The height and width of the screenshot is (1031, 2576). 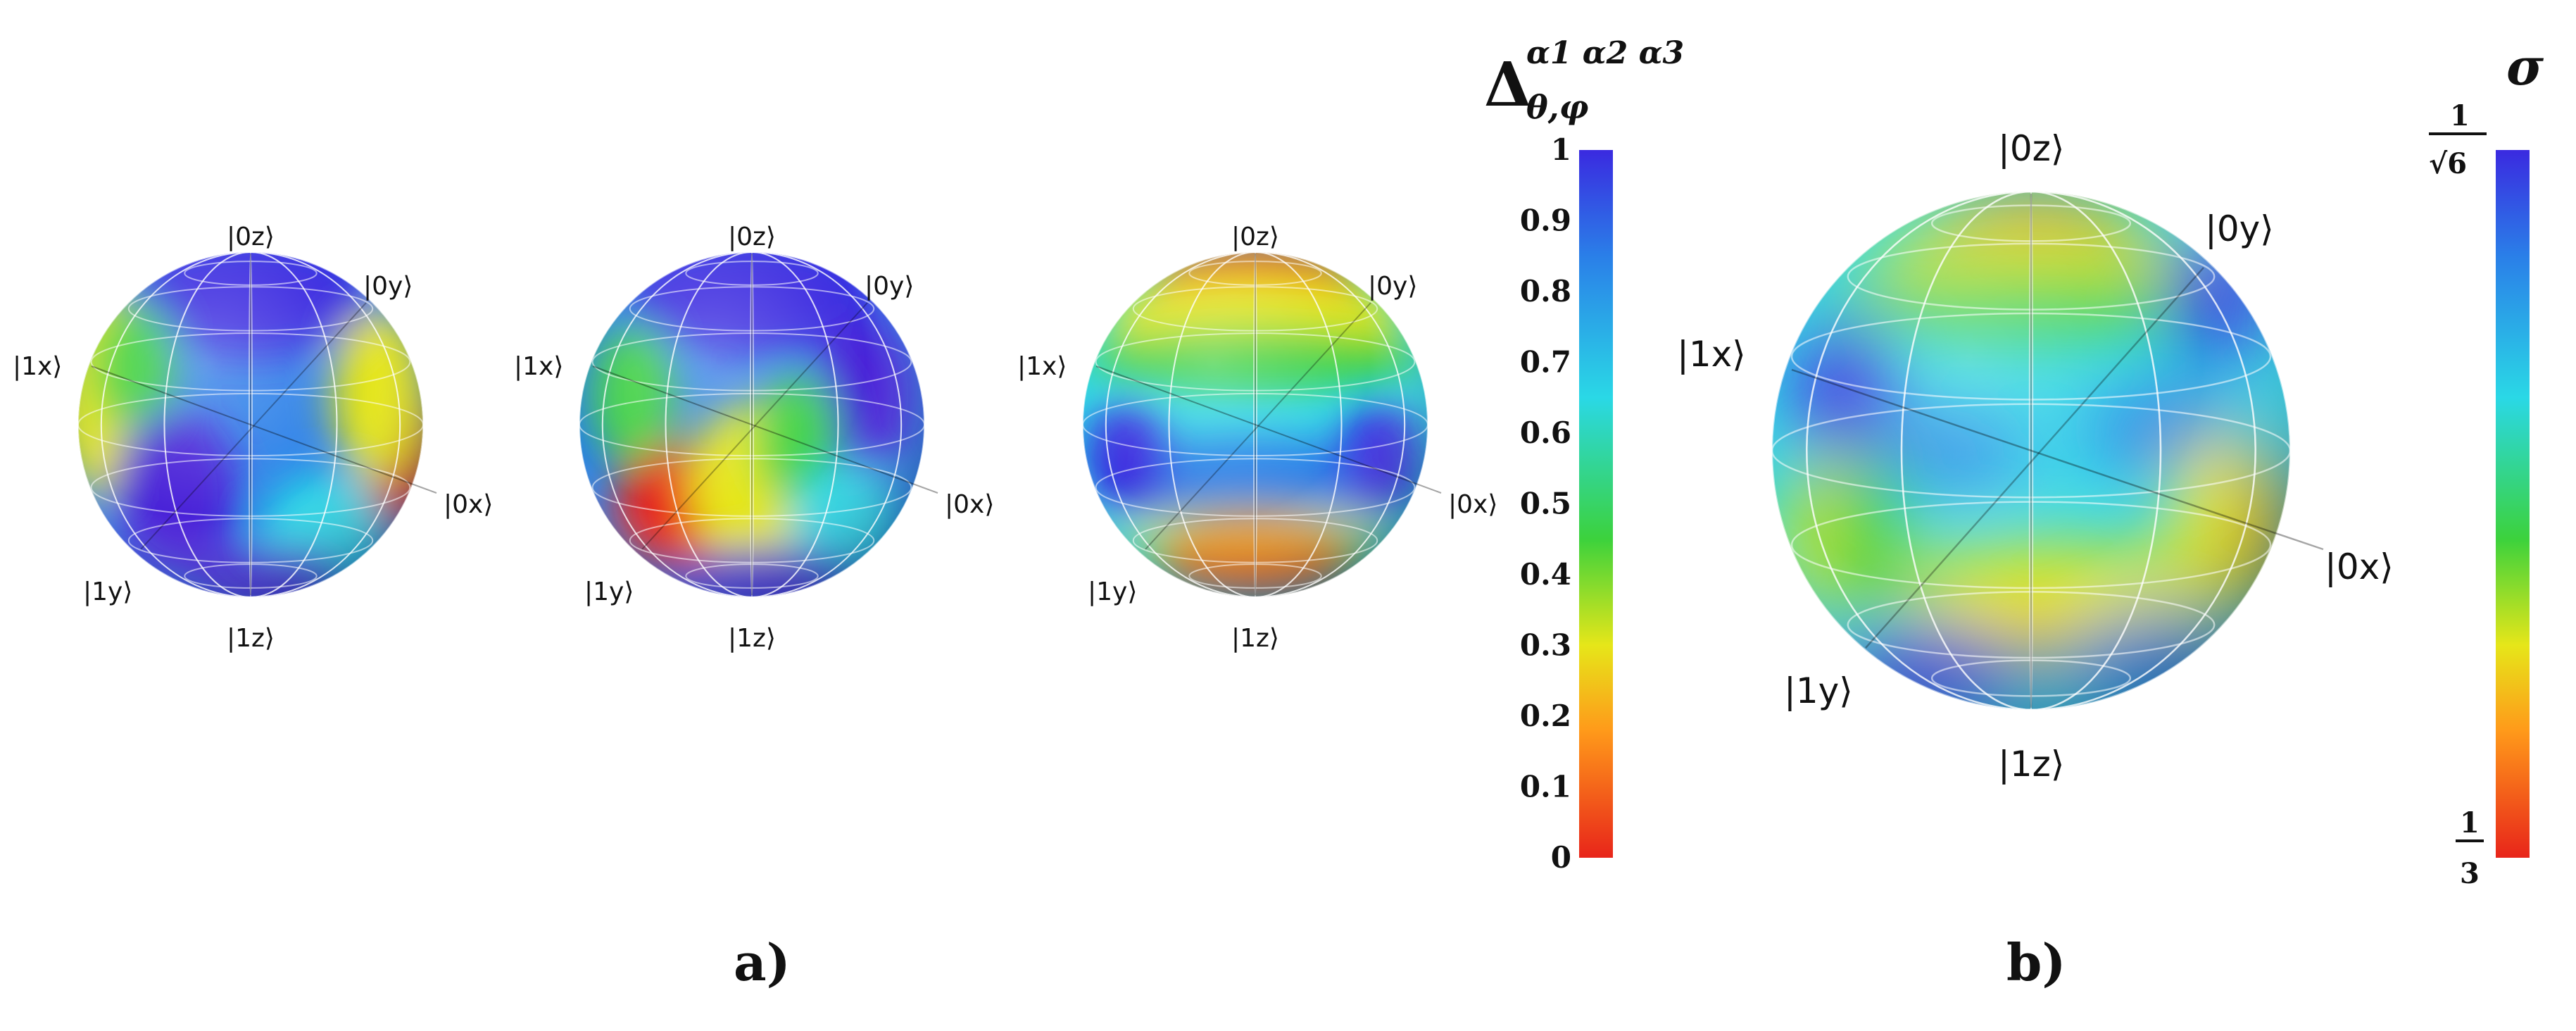 I want to click on sphere1-label-1z: |1z⟩, so click(x=251, y=638).